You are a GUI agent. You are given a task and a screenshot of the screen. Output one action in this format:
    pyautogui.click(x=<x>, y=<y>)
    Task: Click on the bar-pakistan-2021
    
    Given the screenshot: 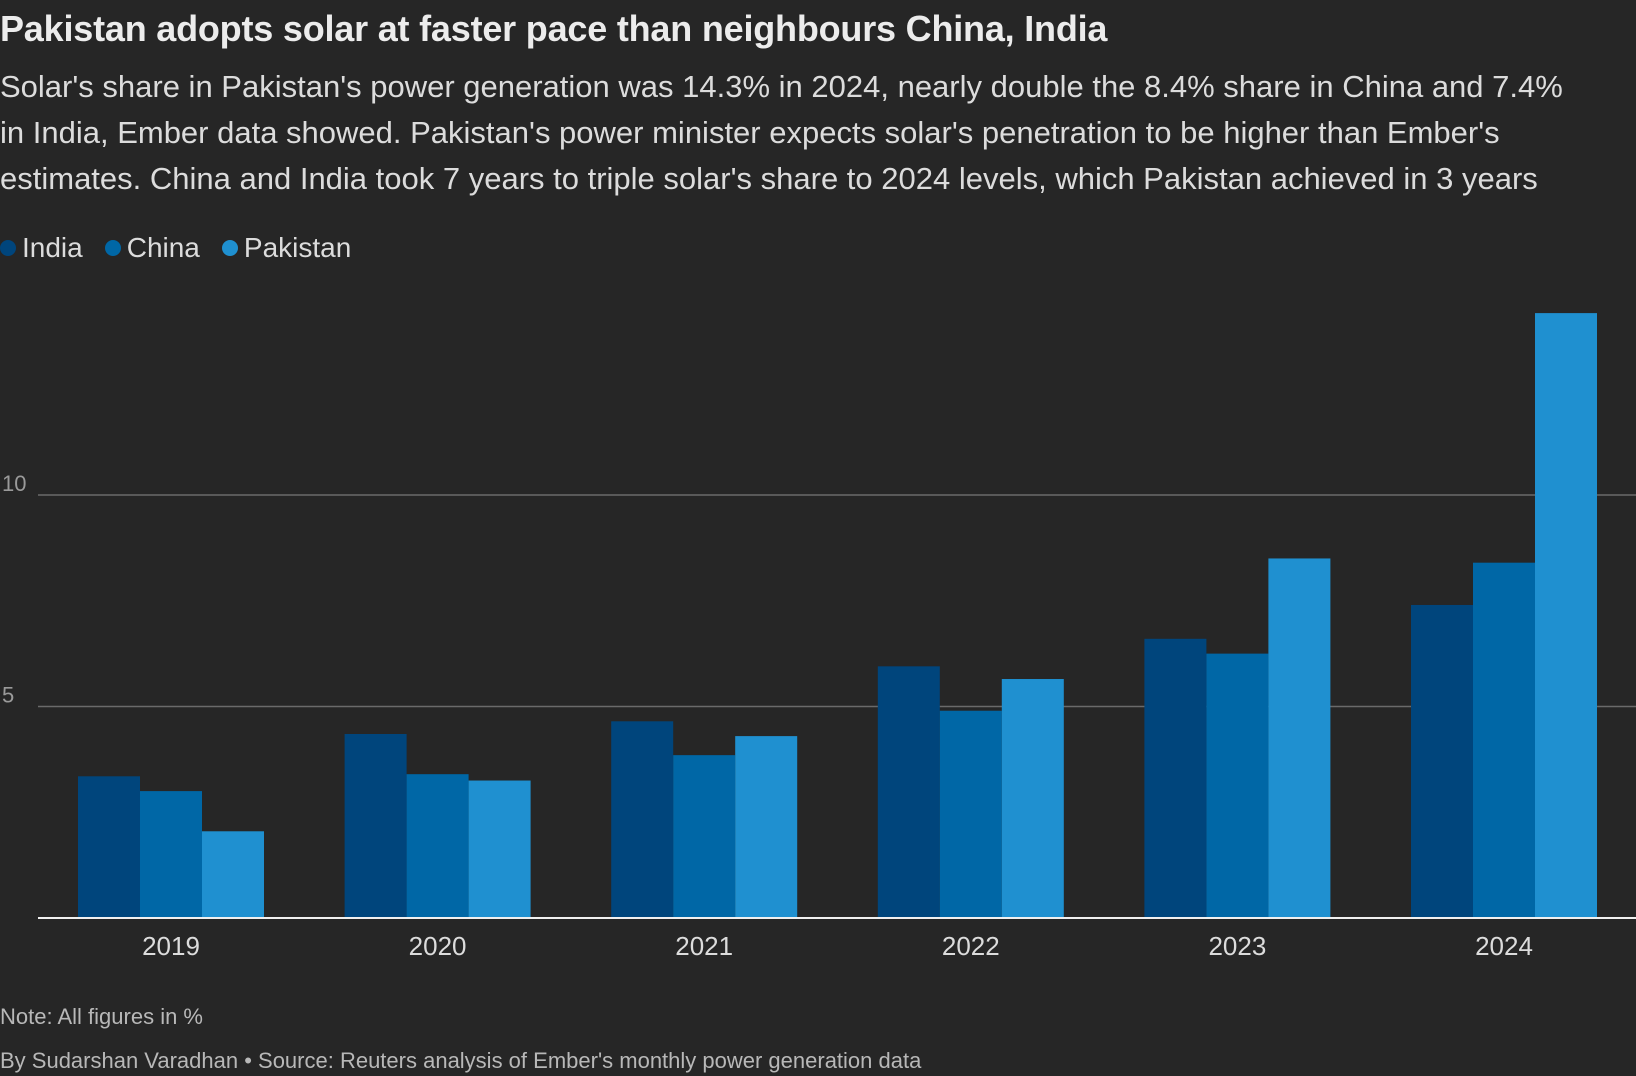 What is the action you would take?
    pyautogui.click(x=766, y=827)
    